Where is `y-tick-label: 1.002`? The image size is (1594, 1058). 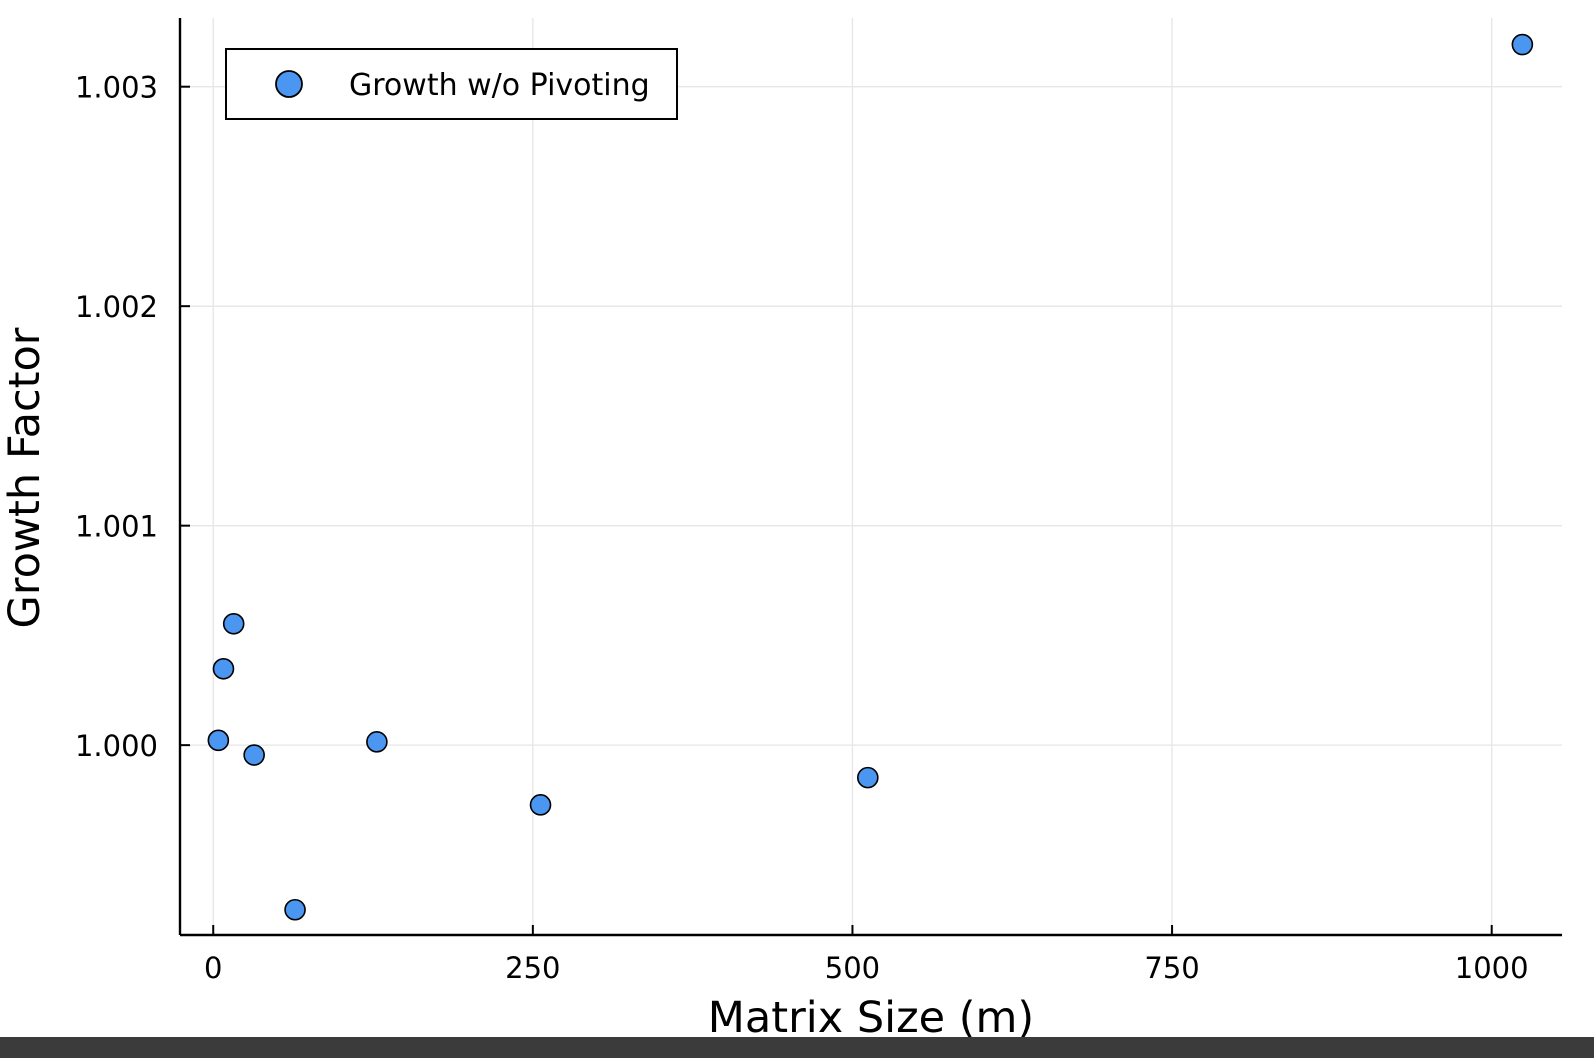 y-tick-label: 1.002 is located at coordinates (116, 307).